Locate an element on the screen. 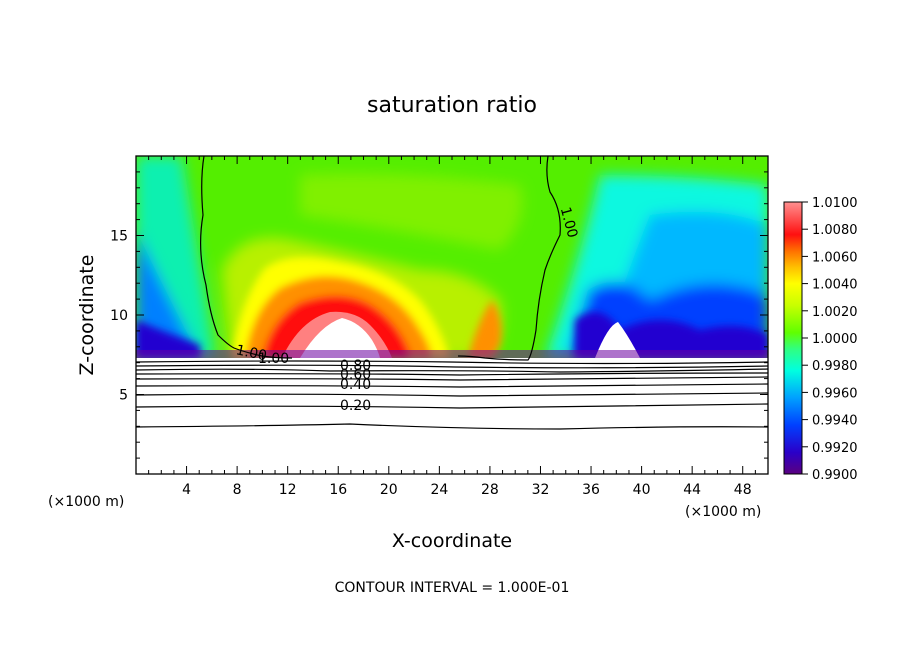 The image size is (904, 654). contour-label-0-40: 0.40 is located at coordinates (355, 385).